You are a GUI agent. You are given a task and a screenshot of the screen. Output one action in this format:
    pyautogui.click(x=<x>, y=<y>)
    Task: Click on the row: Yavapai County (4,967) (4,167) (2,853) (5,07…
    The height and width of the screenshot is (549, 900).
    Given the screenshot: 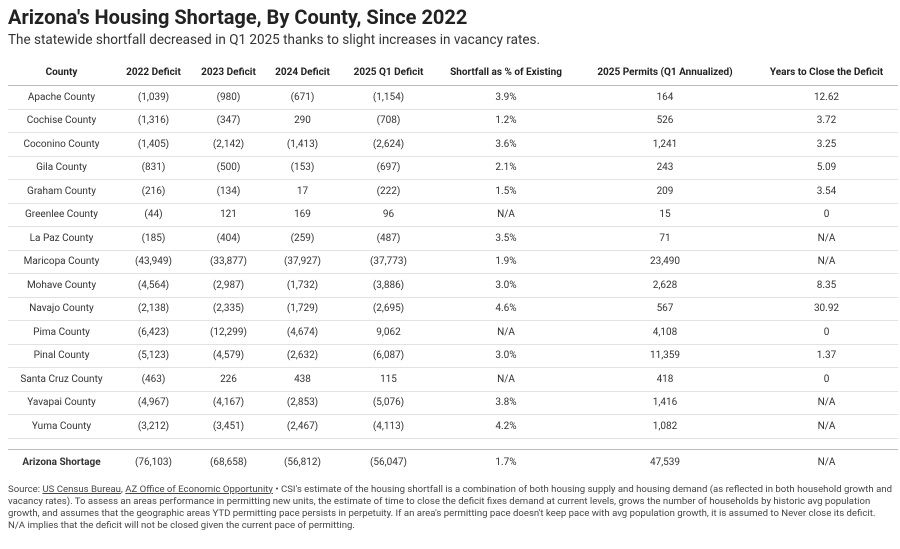 What is the action you would take?
    pyautogui.click(x=453, y=403)
    